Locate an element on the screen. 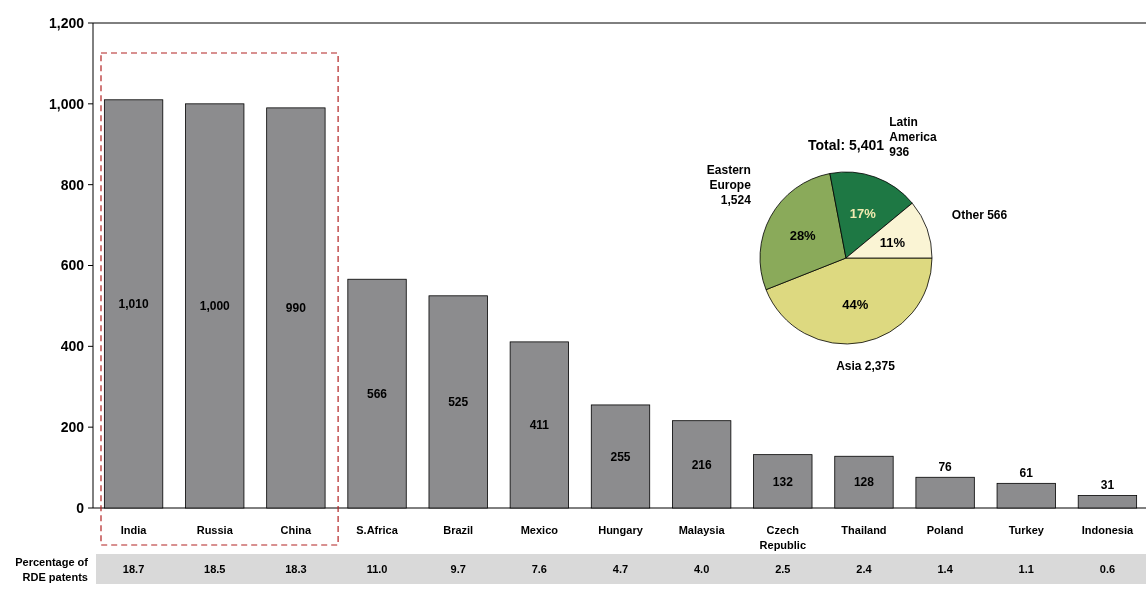  text: Percentage of RDE patents is located at coordinates (52, 569).